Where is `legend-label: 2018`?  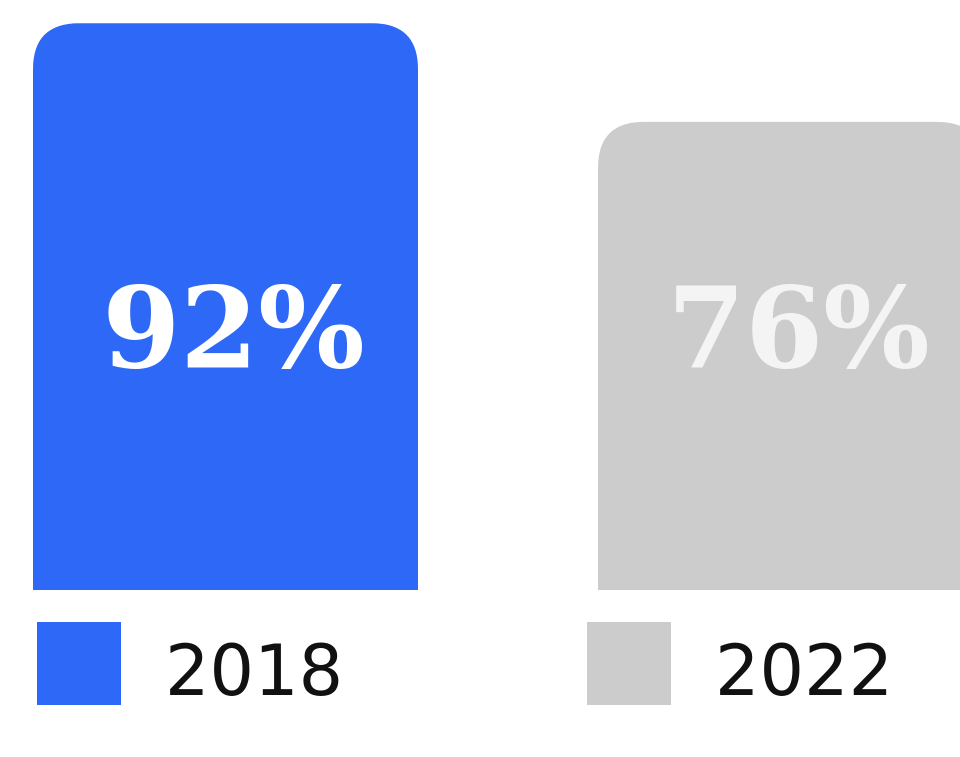
legend-label: 2018 is located at coordinates (254, 671).